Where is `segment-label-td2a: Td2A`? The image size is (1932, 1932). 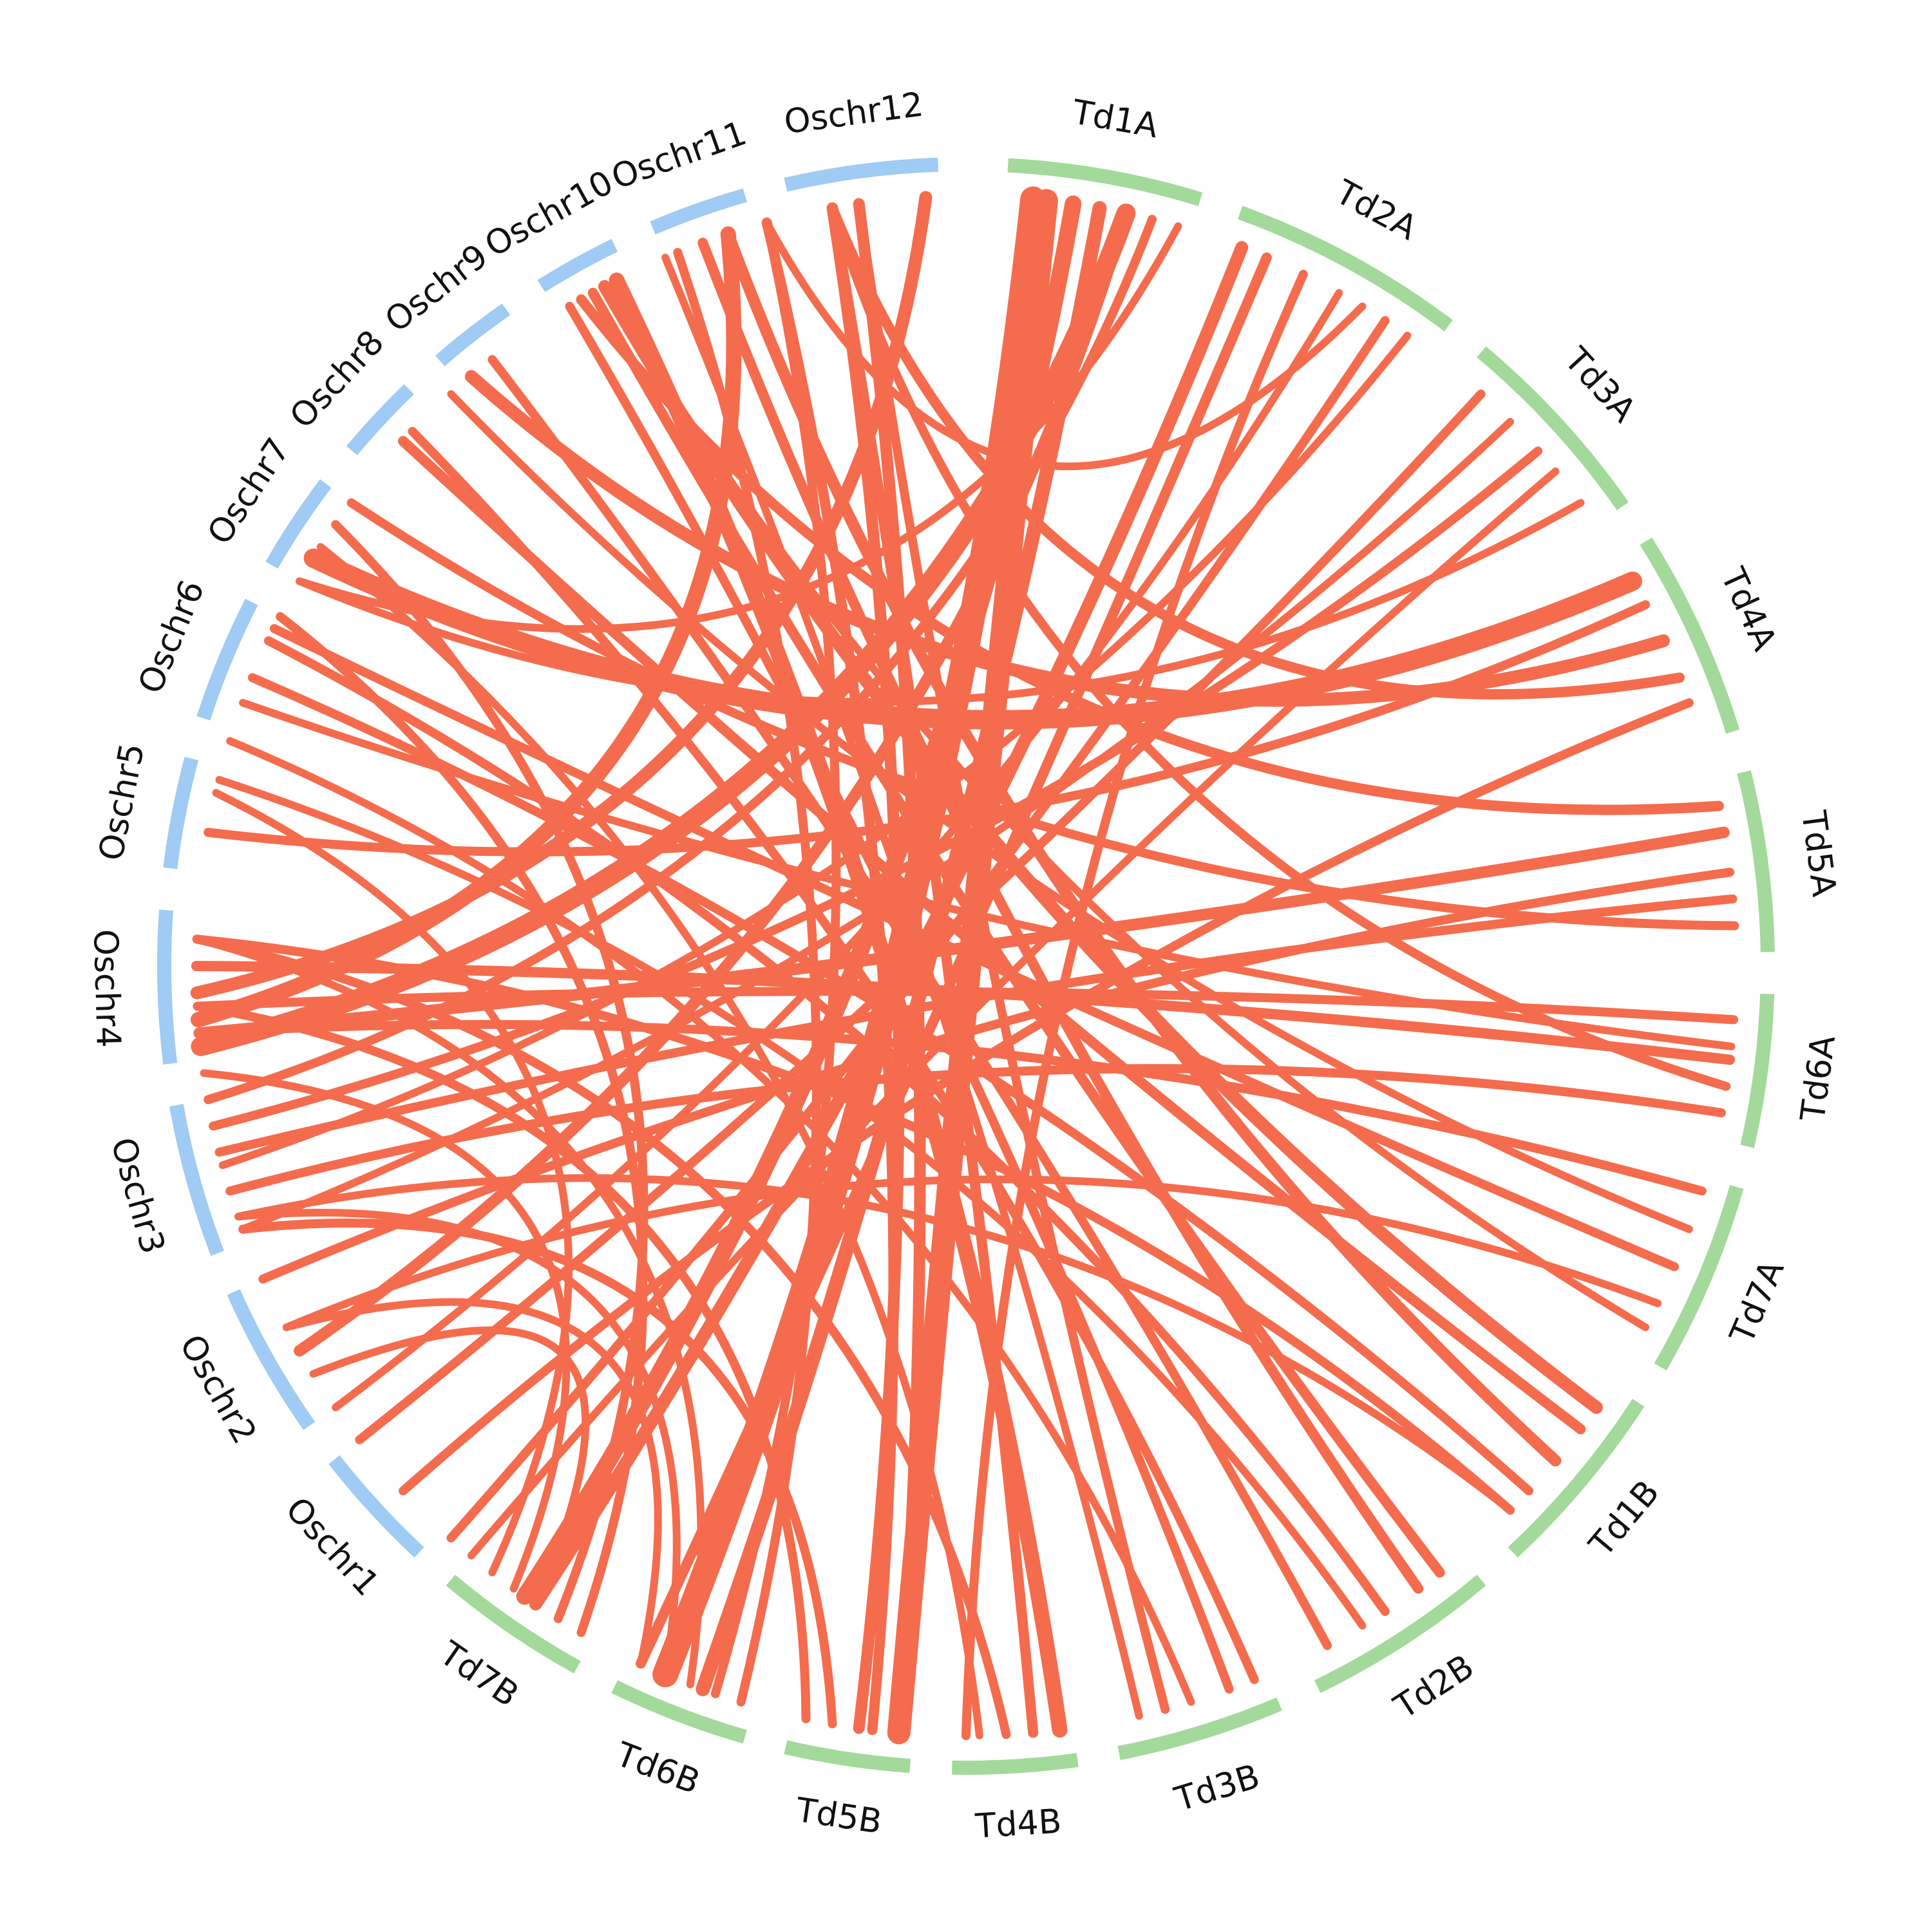 segment-label-td2a: Td2A is located at coordinates (1376, 210).